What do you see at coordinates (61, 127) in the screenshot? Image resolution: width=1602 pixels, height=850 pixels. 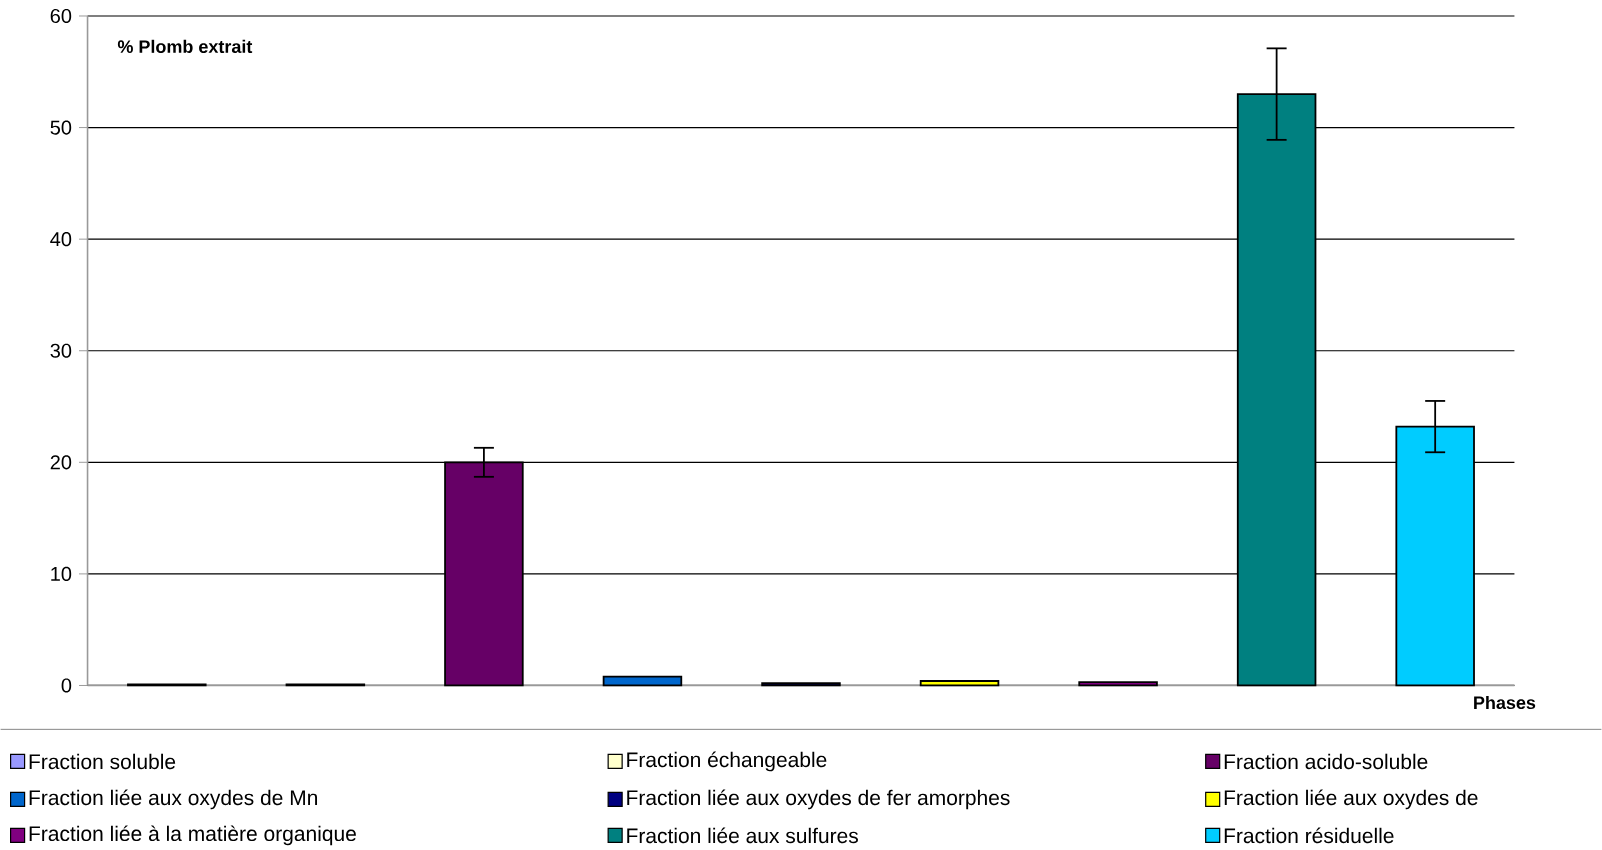 I see `y-tick-label: 50` at bounding box center [61, 127].